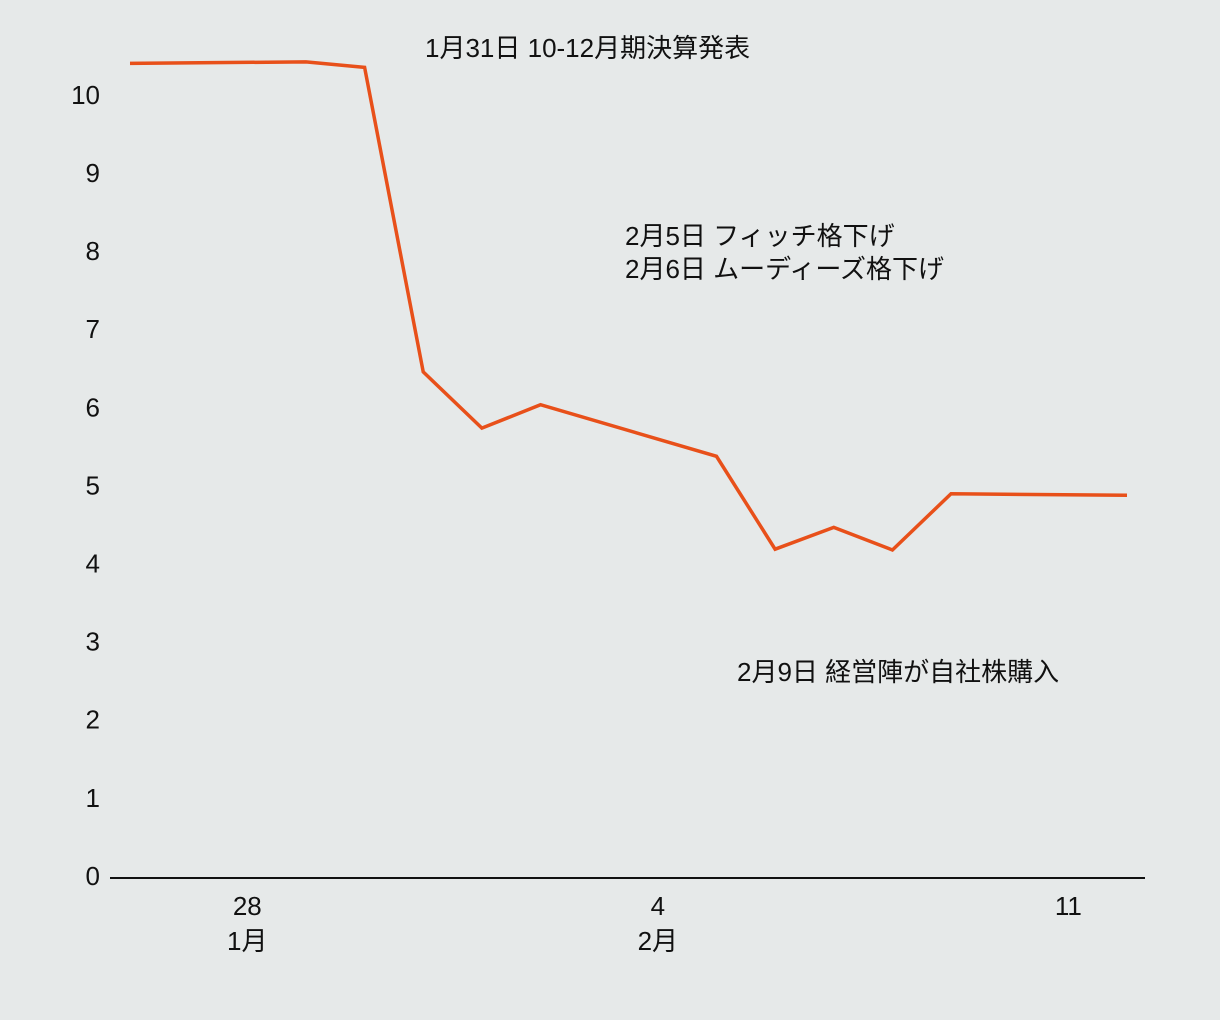  What do you see at coordinates (1068, 906) in the screenshot?
I see `x-tick-label: 11` at bounding box center [1068, 906].